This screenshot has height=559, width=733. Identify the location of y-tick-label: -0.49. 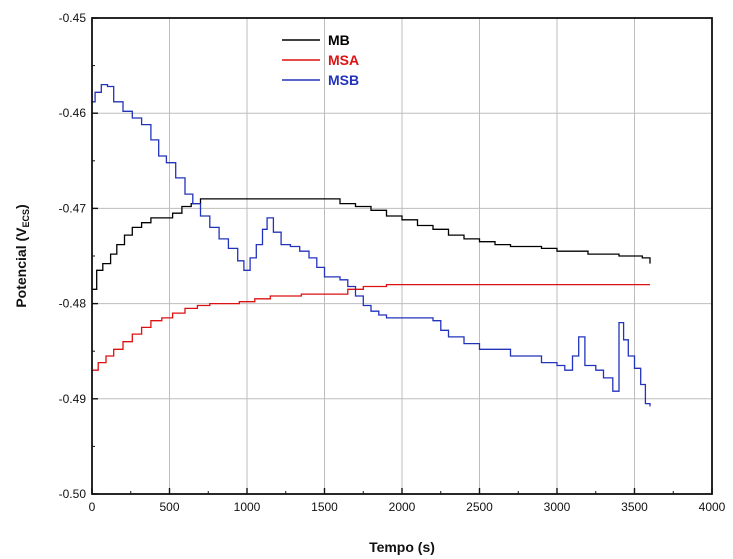
(73, 399).